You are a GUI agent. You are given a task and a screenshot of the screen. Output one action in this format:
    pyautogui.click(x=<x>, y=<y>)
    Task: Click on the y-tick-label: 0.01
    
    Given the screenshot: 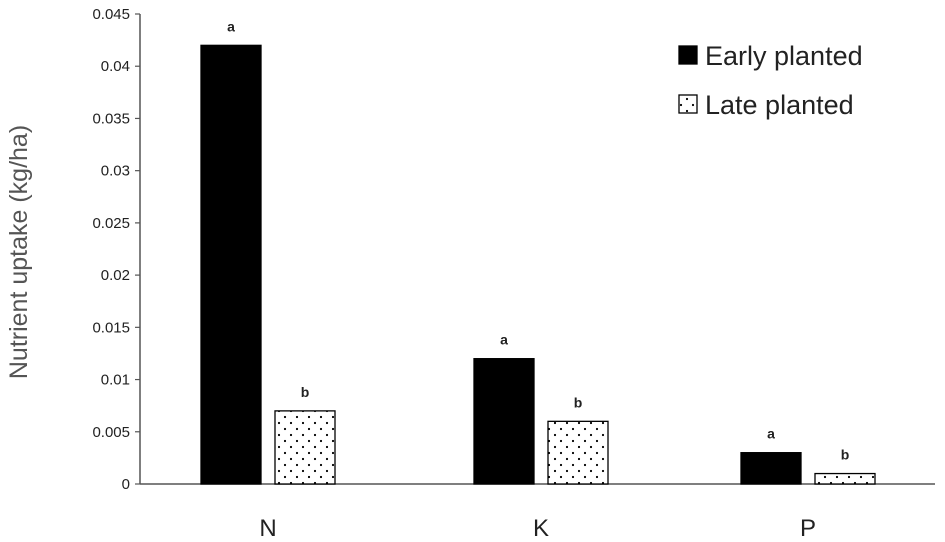 What is the action you would take?
    pyautogui.click(x=115, y=380)
    